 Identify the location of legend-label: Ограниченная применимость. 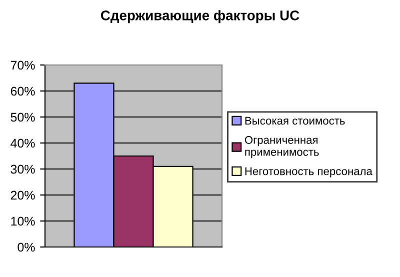
(281, 147).